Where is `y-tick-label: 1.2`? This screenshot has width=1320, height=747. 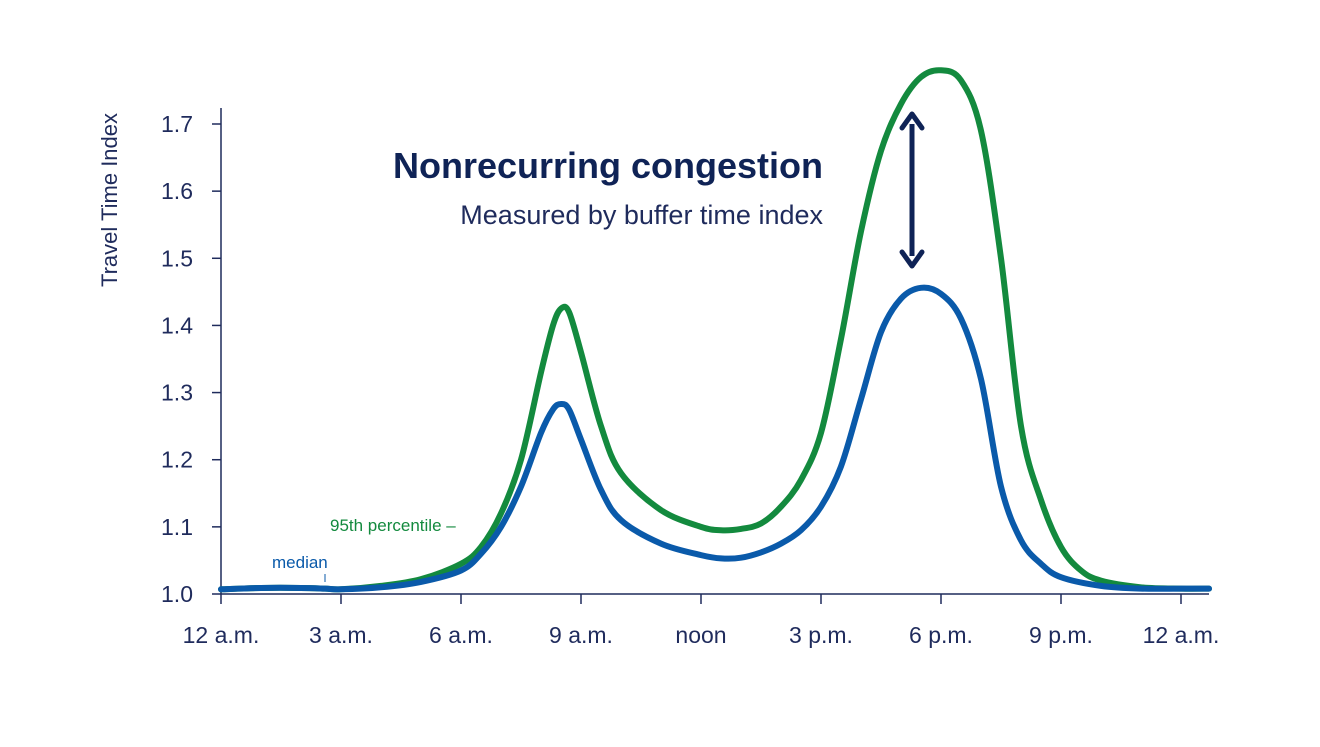
y-tick-label: 1.2 is located at coordinates (177, 460).